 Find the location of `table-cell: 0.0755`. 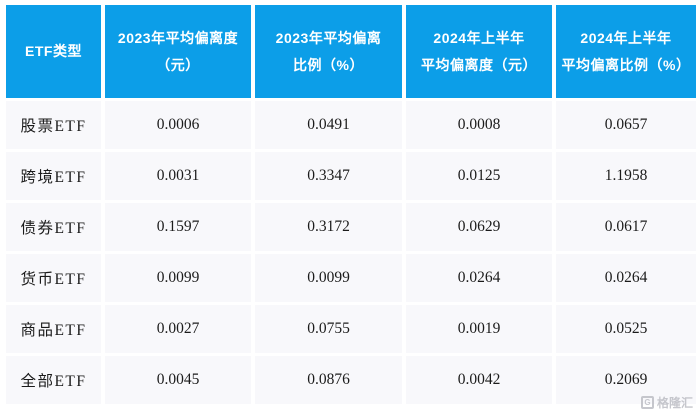

table-cell: 0.0755 is located at coordinates (328, 329).